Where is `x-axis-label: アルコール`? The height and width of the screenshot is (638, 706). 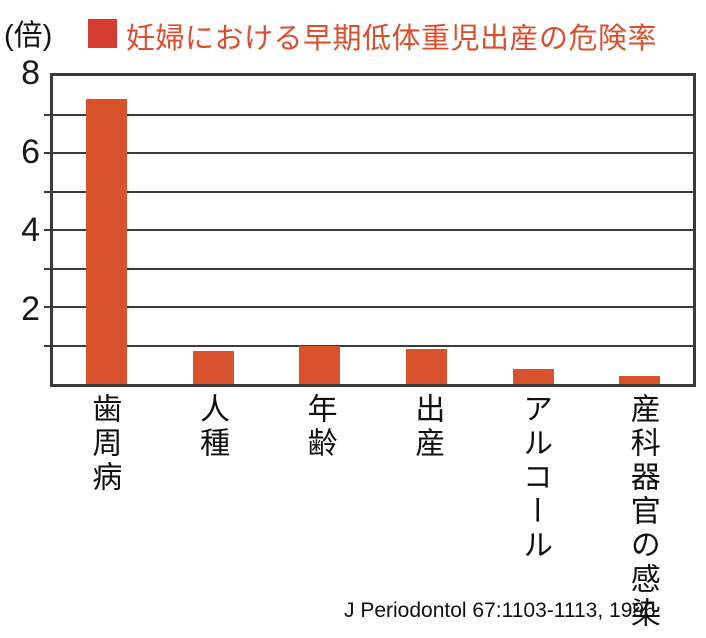
x-axis-label: アルコール is located at coordinates (535, 478).